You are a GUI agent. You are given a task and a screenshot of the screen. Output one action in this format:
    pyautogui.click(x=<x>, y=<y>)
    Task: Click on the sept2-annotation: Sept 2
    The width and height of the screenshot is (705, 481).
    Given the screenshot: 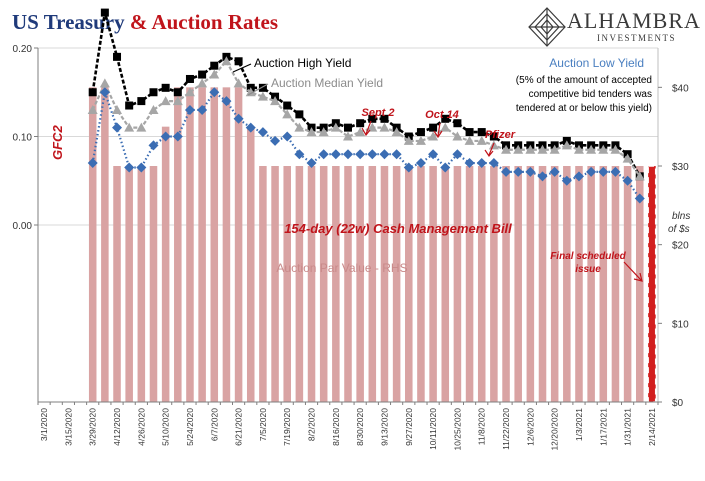 What is the action you would take?
    pyautogui.click(x=377, y=113)
    